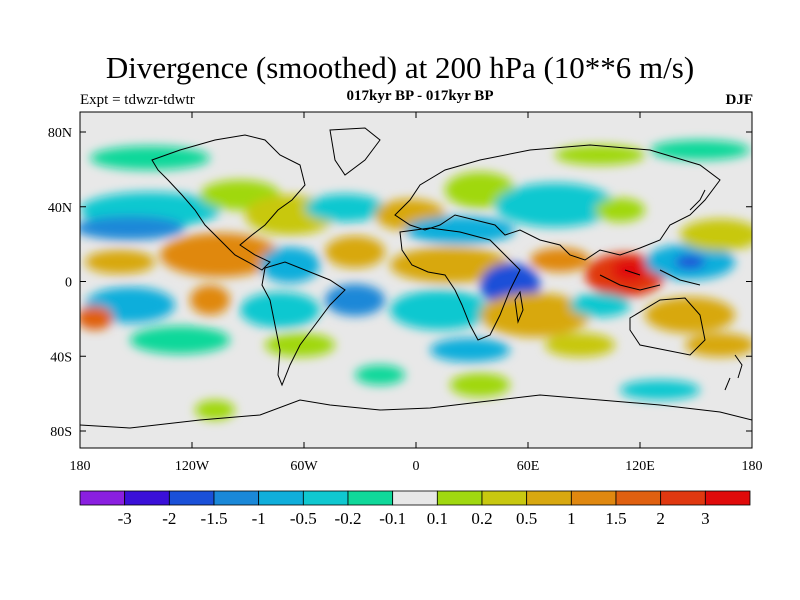  What do you see at coordinates (259, 518) in the screenshot?
I see `colorbar-label: -1` at bounding box center [259, 518].